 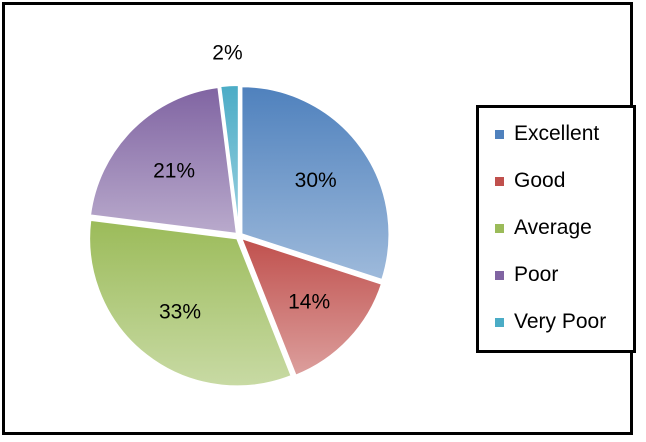 I want to click on legend-label-average: Average, so click(x=553, y=227).